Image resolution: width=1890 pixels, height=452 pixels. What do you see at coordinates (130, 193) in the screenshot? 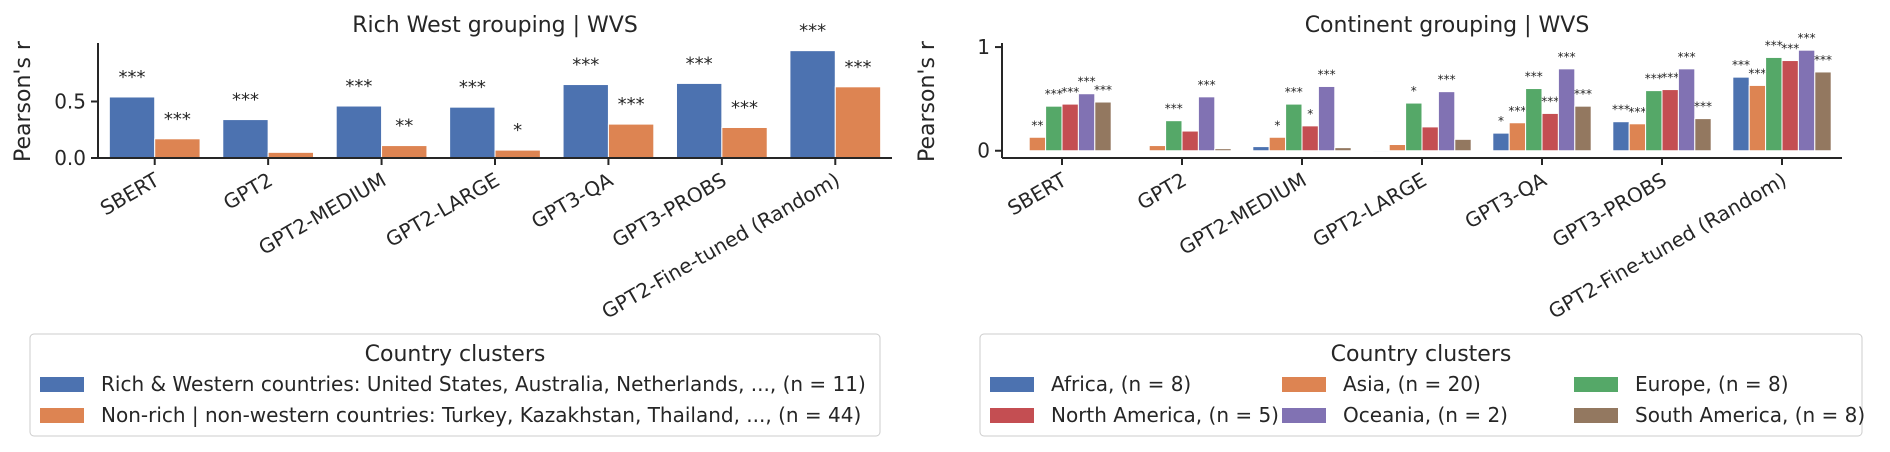
I see `x-tick-label: SBERT` at bounding box center [130, 193].